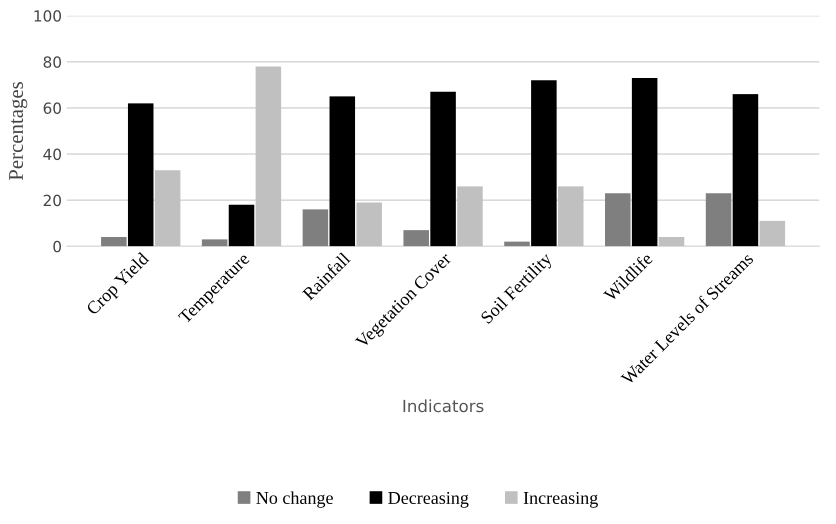 This screenshot has width=836, height=524. What do you see at coordinates (53, 108) in the screenshot?
I see `y-tick-label: 60` at bounding box center [53, 108].